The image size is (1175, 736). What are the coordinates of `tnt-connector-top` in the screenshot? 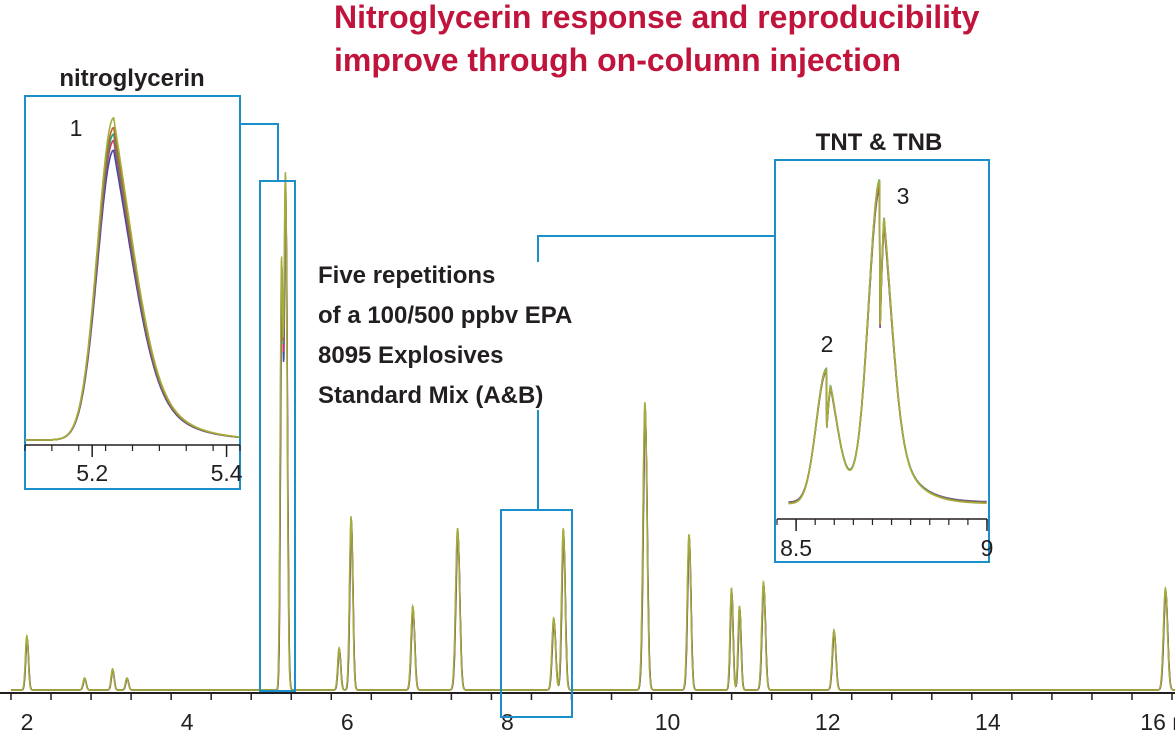 It's located at (656, 248).